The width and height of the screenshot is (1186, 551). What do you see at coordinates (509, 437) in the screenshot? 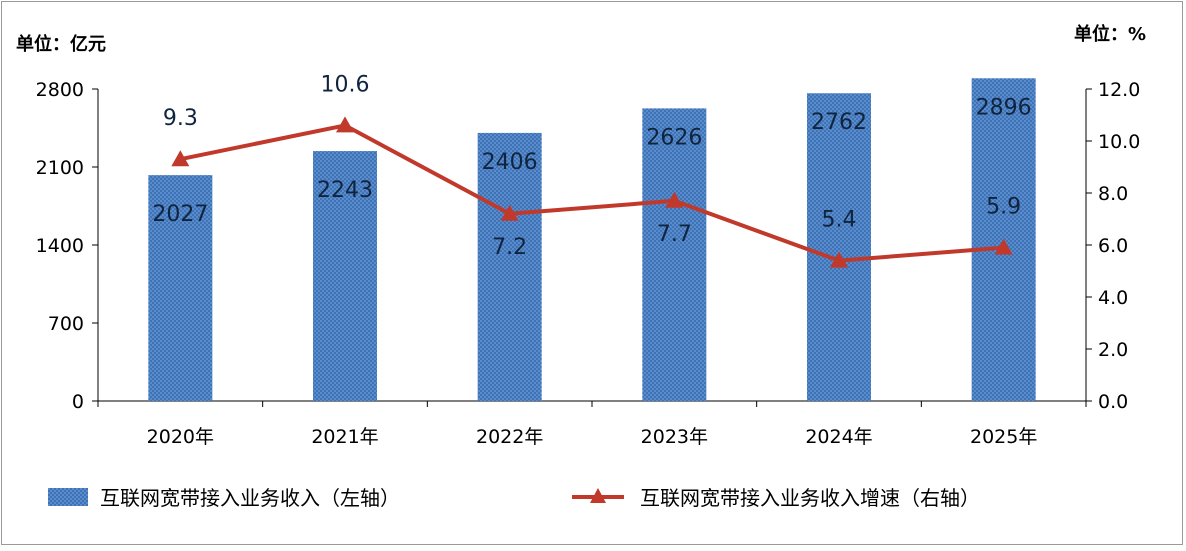
I see `x-tick-label: 2022年` at bounding box center [509, 437].